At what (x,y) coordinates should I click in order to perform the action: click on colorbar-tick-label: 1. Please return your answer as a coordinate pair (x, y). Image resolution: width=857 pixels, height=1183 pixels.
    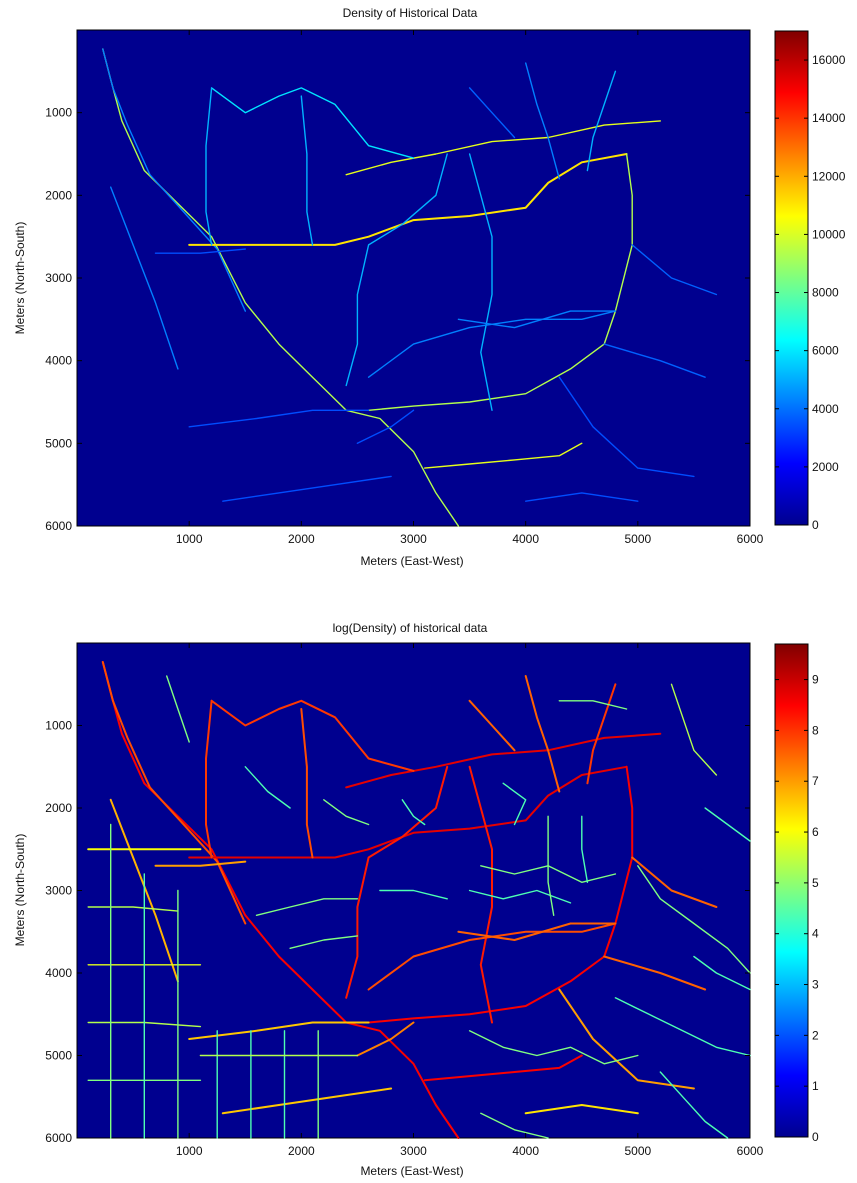
    Looking at the image, I should click on (815, 1086).